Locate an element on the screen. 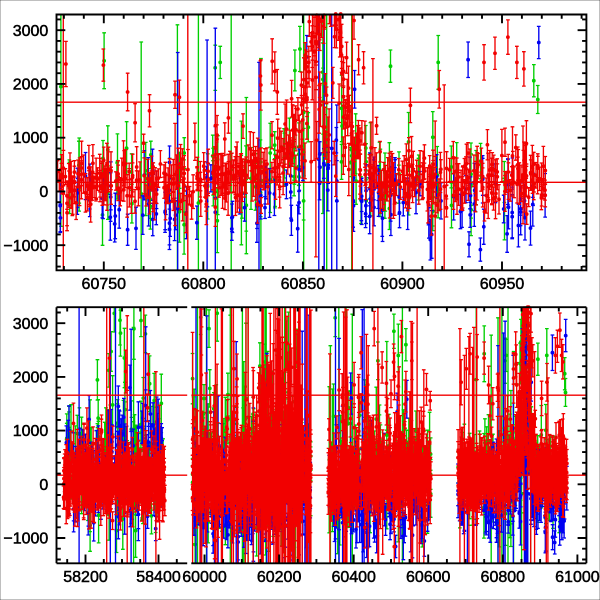  svg-text: 60850 is located at coordinates (303, 284).